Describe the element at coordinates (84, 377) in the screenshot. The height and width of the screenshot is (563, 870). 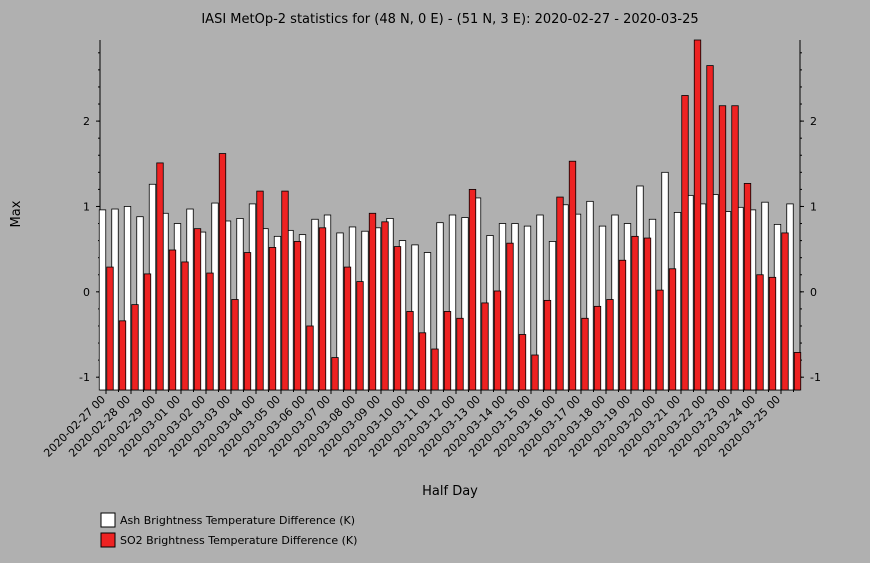
I see `y-tick-label-left: -1` at that location.